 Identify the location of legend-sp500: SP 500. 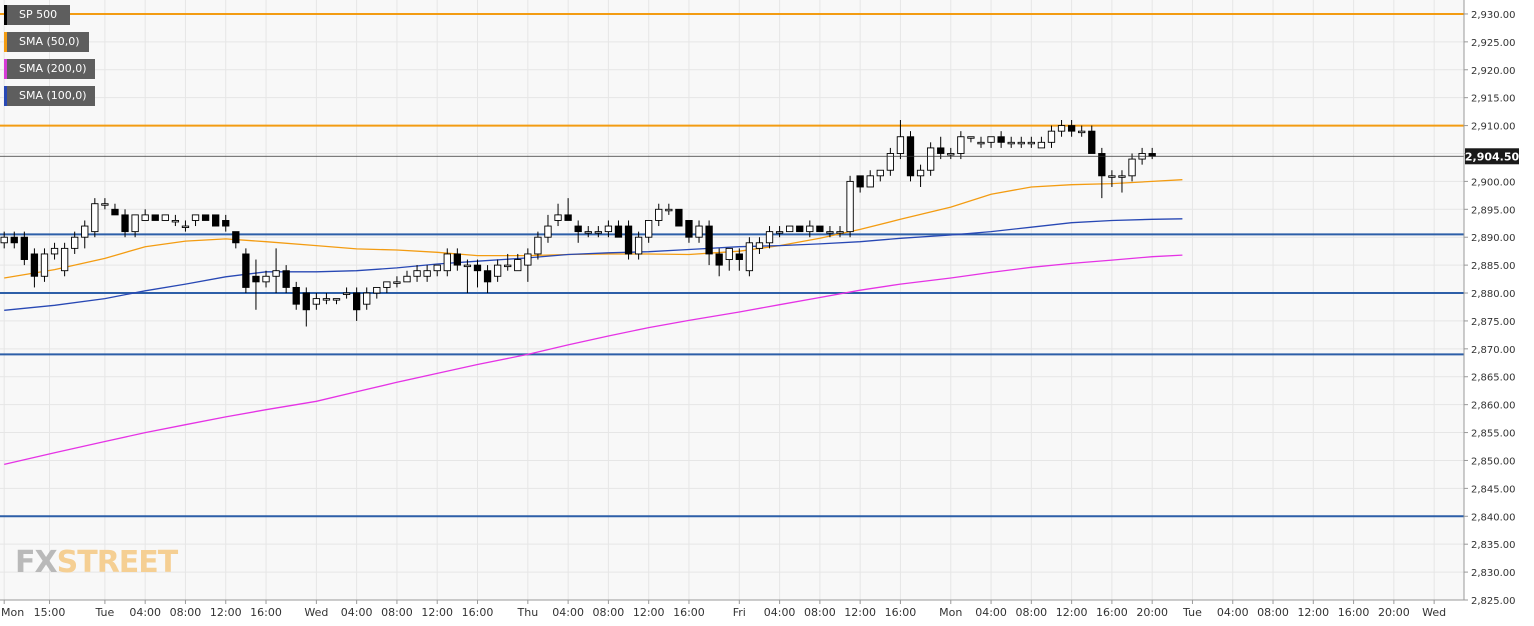
(37, 15).